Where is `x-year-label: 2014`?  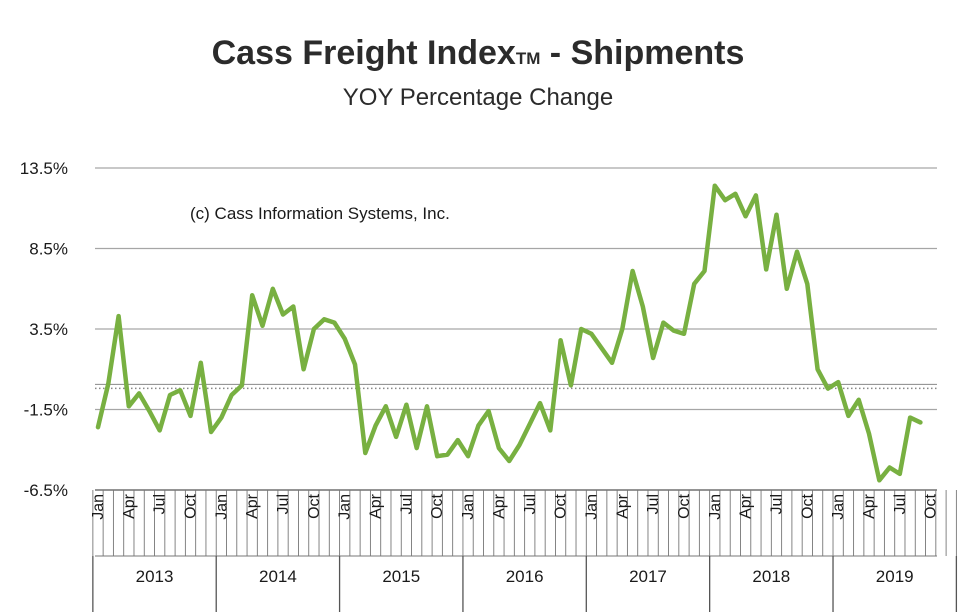
x-year-label: 2014 is located at coordinates (278, 576).